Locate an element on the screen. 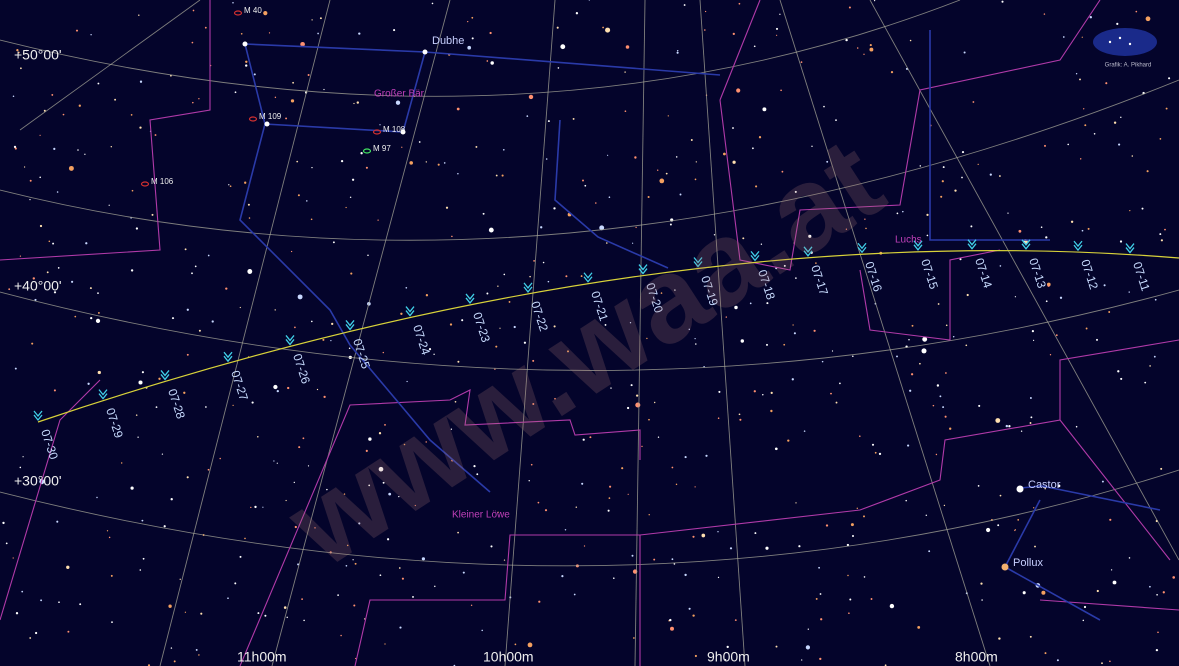 The image size is (1179, 666). logo: Grafik: A. Pikhard is located at coordinates (1125, 48).